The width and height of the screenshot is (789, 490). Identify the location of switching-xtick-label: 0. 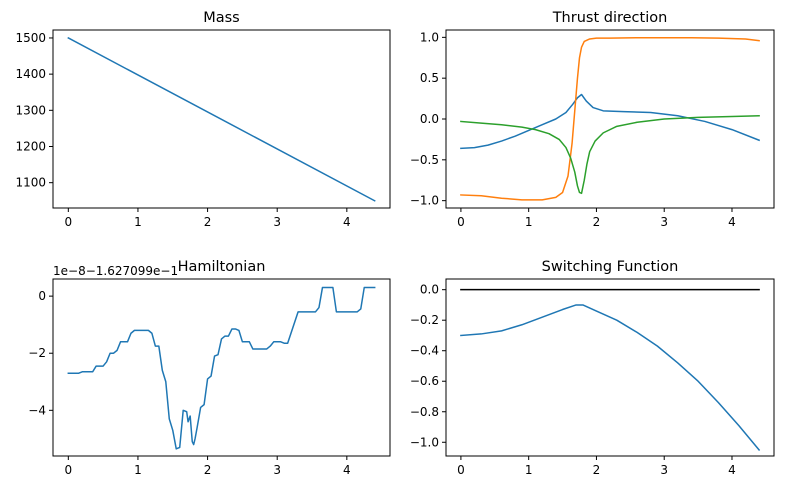
(461, 470).